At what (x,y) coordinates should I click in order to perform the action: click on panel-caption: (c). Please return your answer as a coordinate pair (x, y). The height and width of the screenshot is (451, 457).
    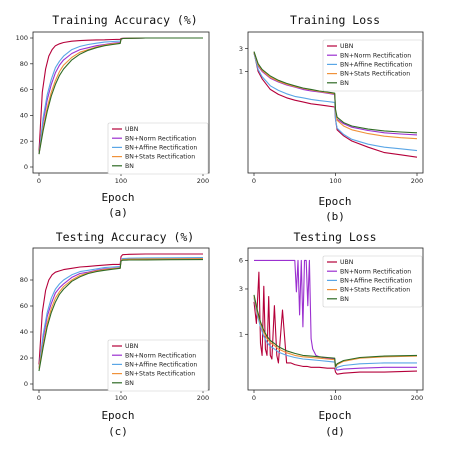
    Looking at the image, I should click on (118, 431).